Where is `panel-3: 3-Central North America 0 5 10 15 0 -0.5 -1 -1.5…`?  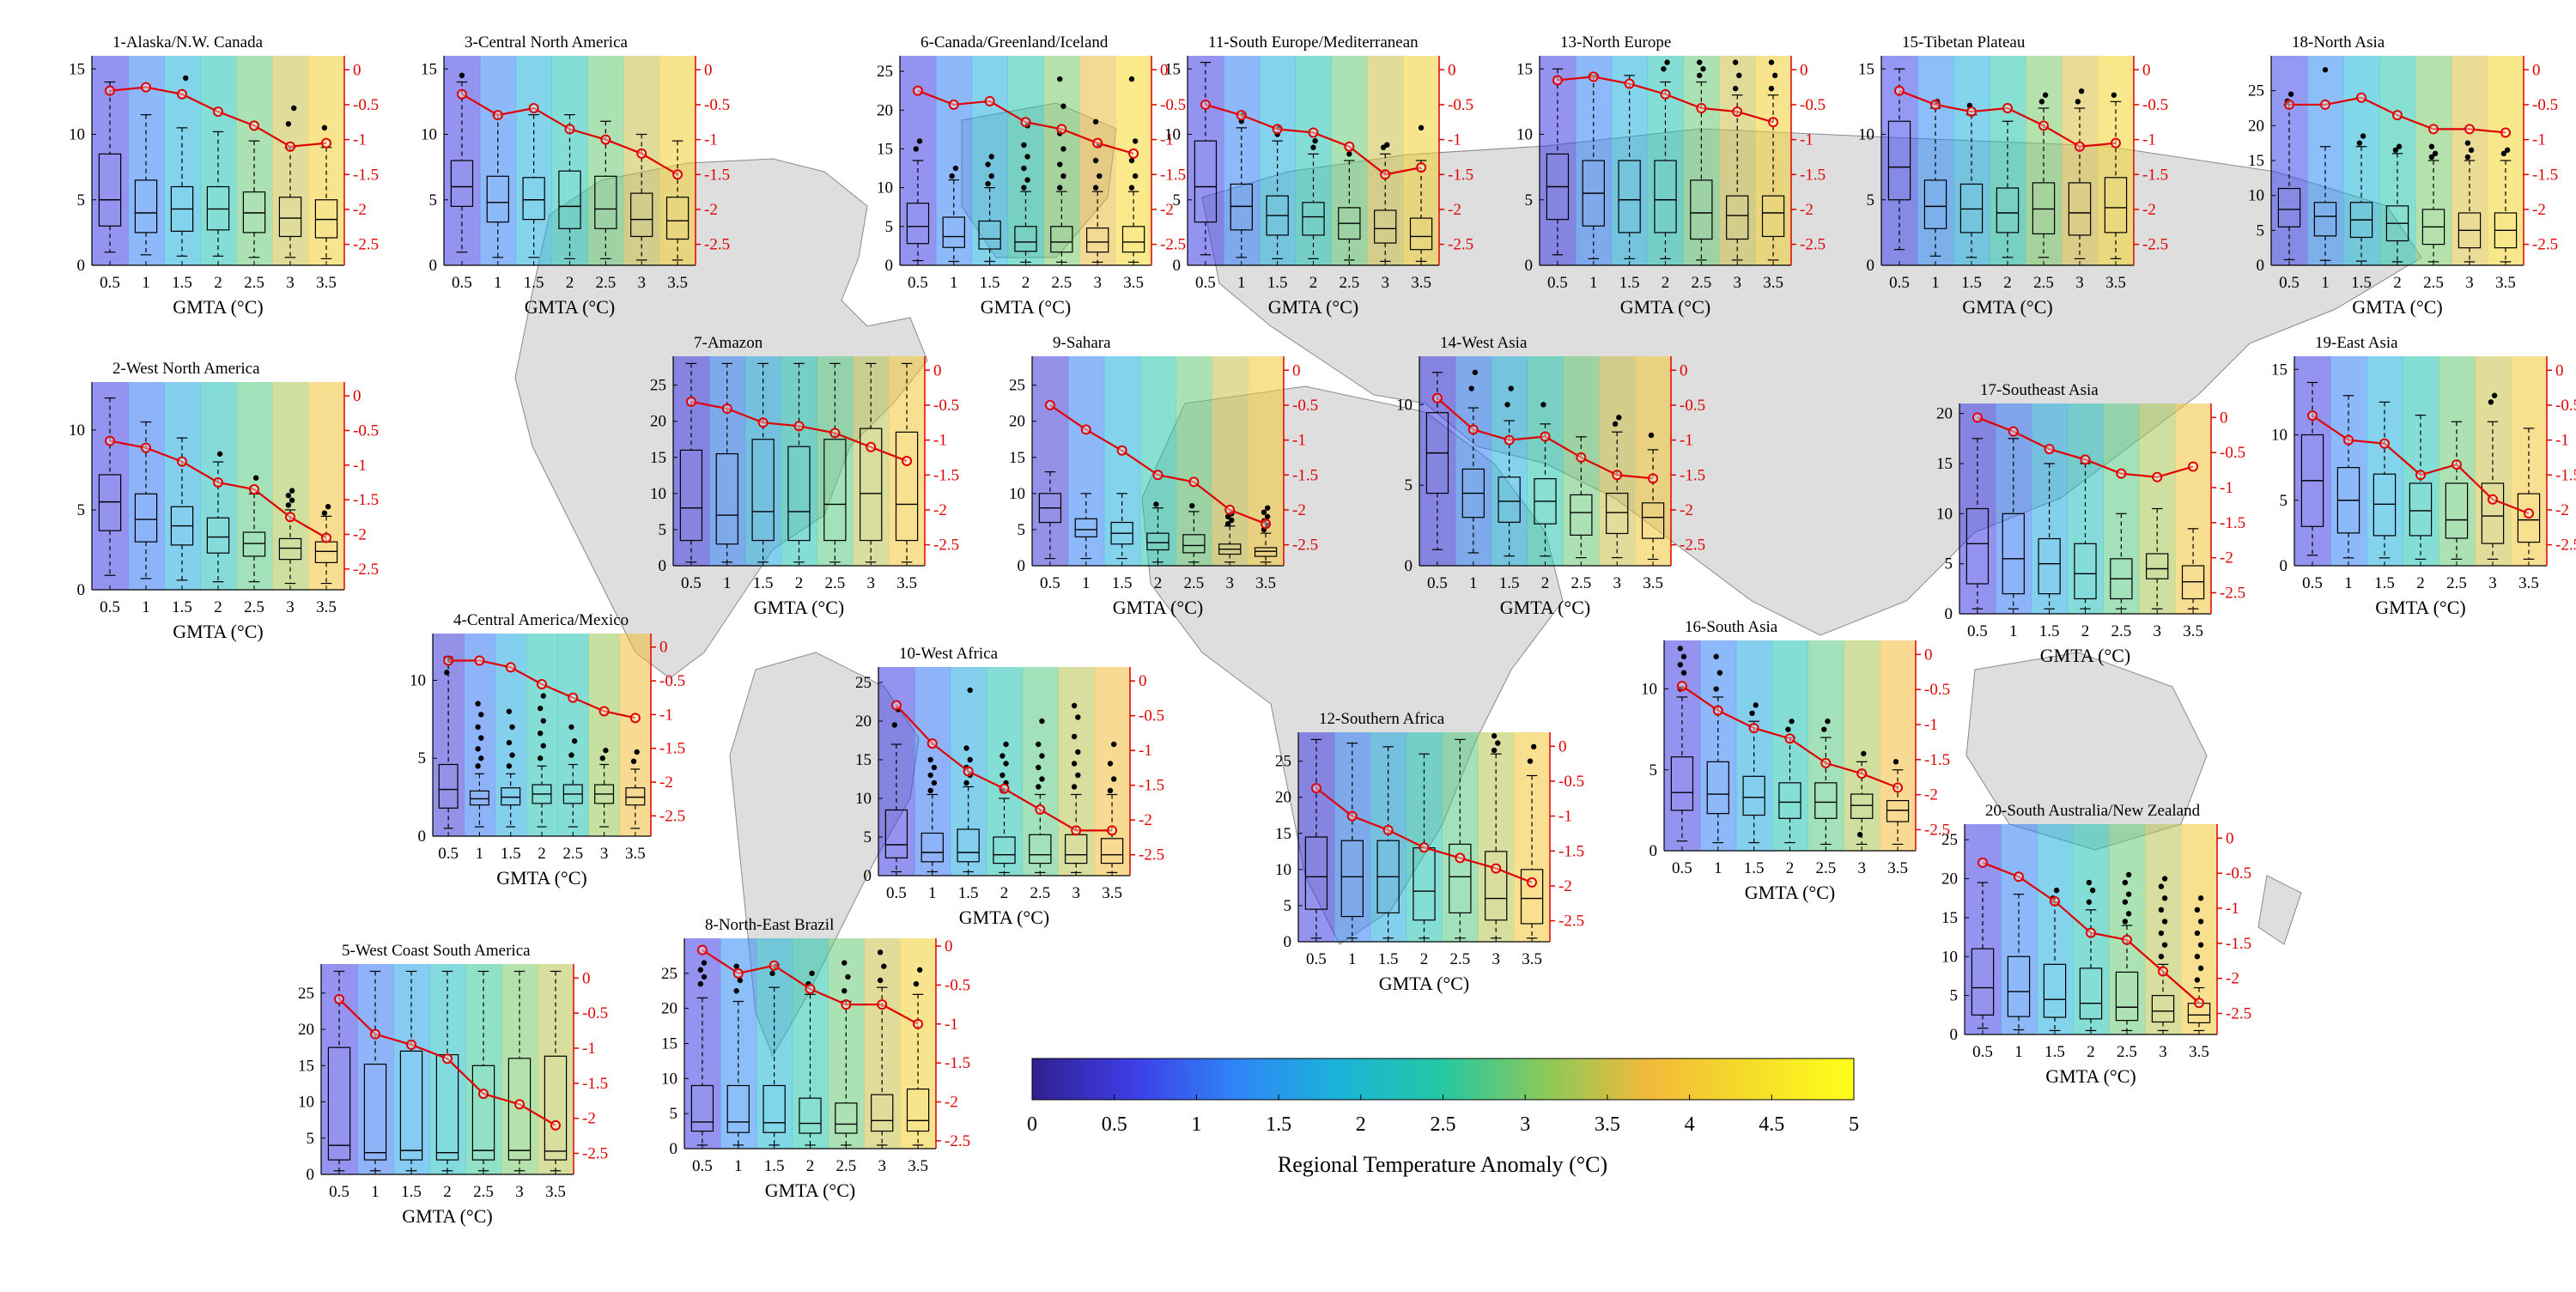
panel-3: 3-Central North America 0 5 10 15 0 -0.5 -1 -1.5… is located at coordinates (576, 175).